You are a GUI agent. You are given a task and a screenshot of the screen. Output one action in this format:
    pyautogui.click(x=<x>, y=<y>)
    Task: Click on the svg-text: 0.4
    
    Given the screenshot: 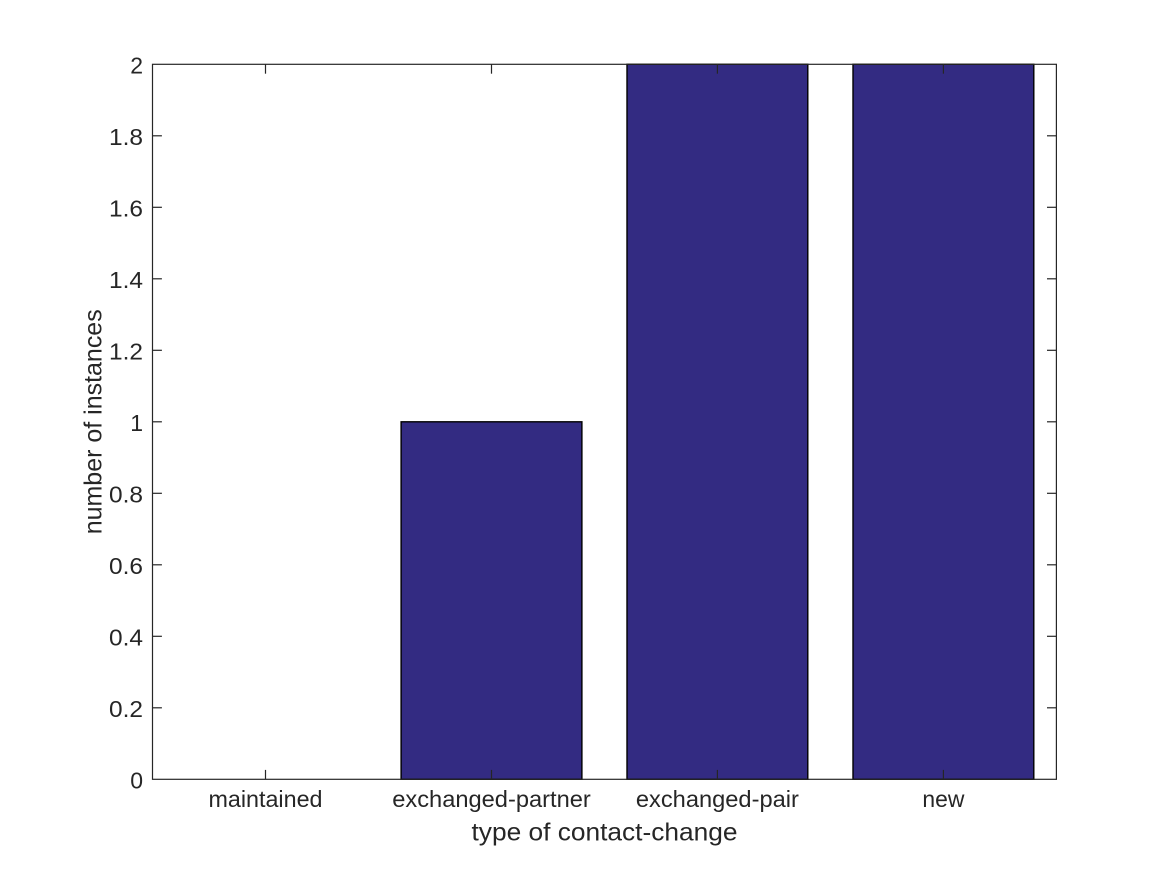 What is the action you would take?
    pyautogui.click(x=126, y=637)
    